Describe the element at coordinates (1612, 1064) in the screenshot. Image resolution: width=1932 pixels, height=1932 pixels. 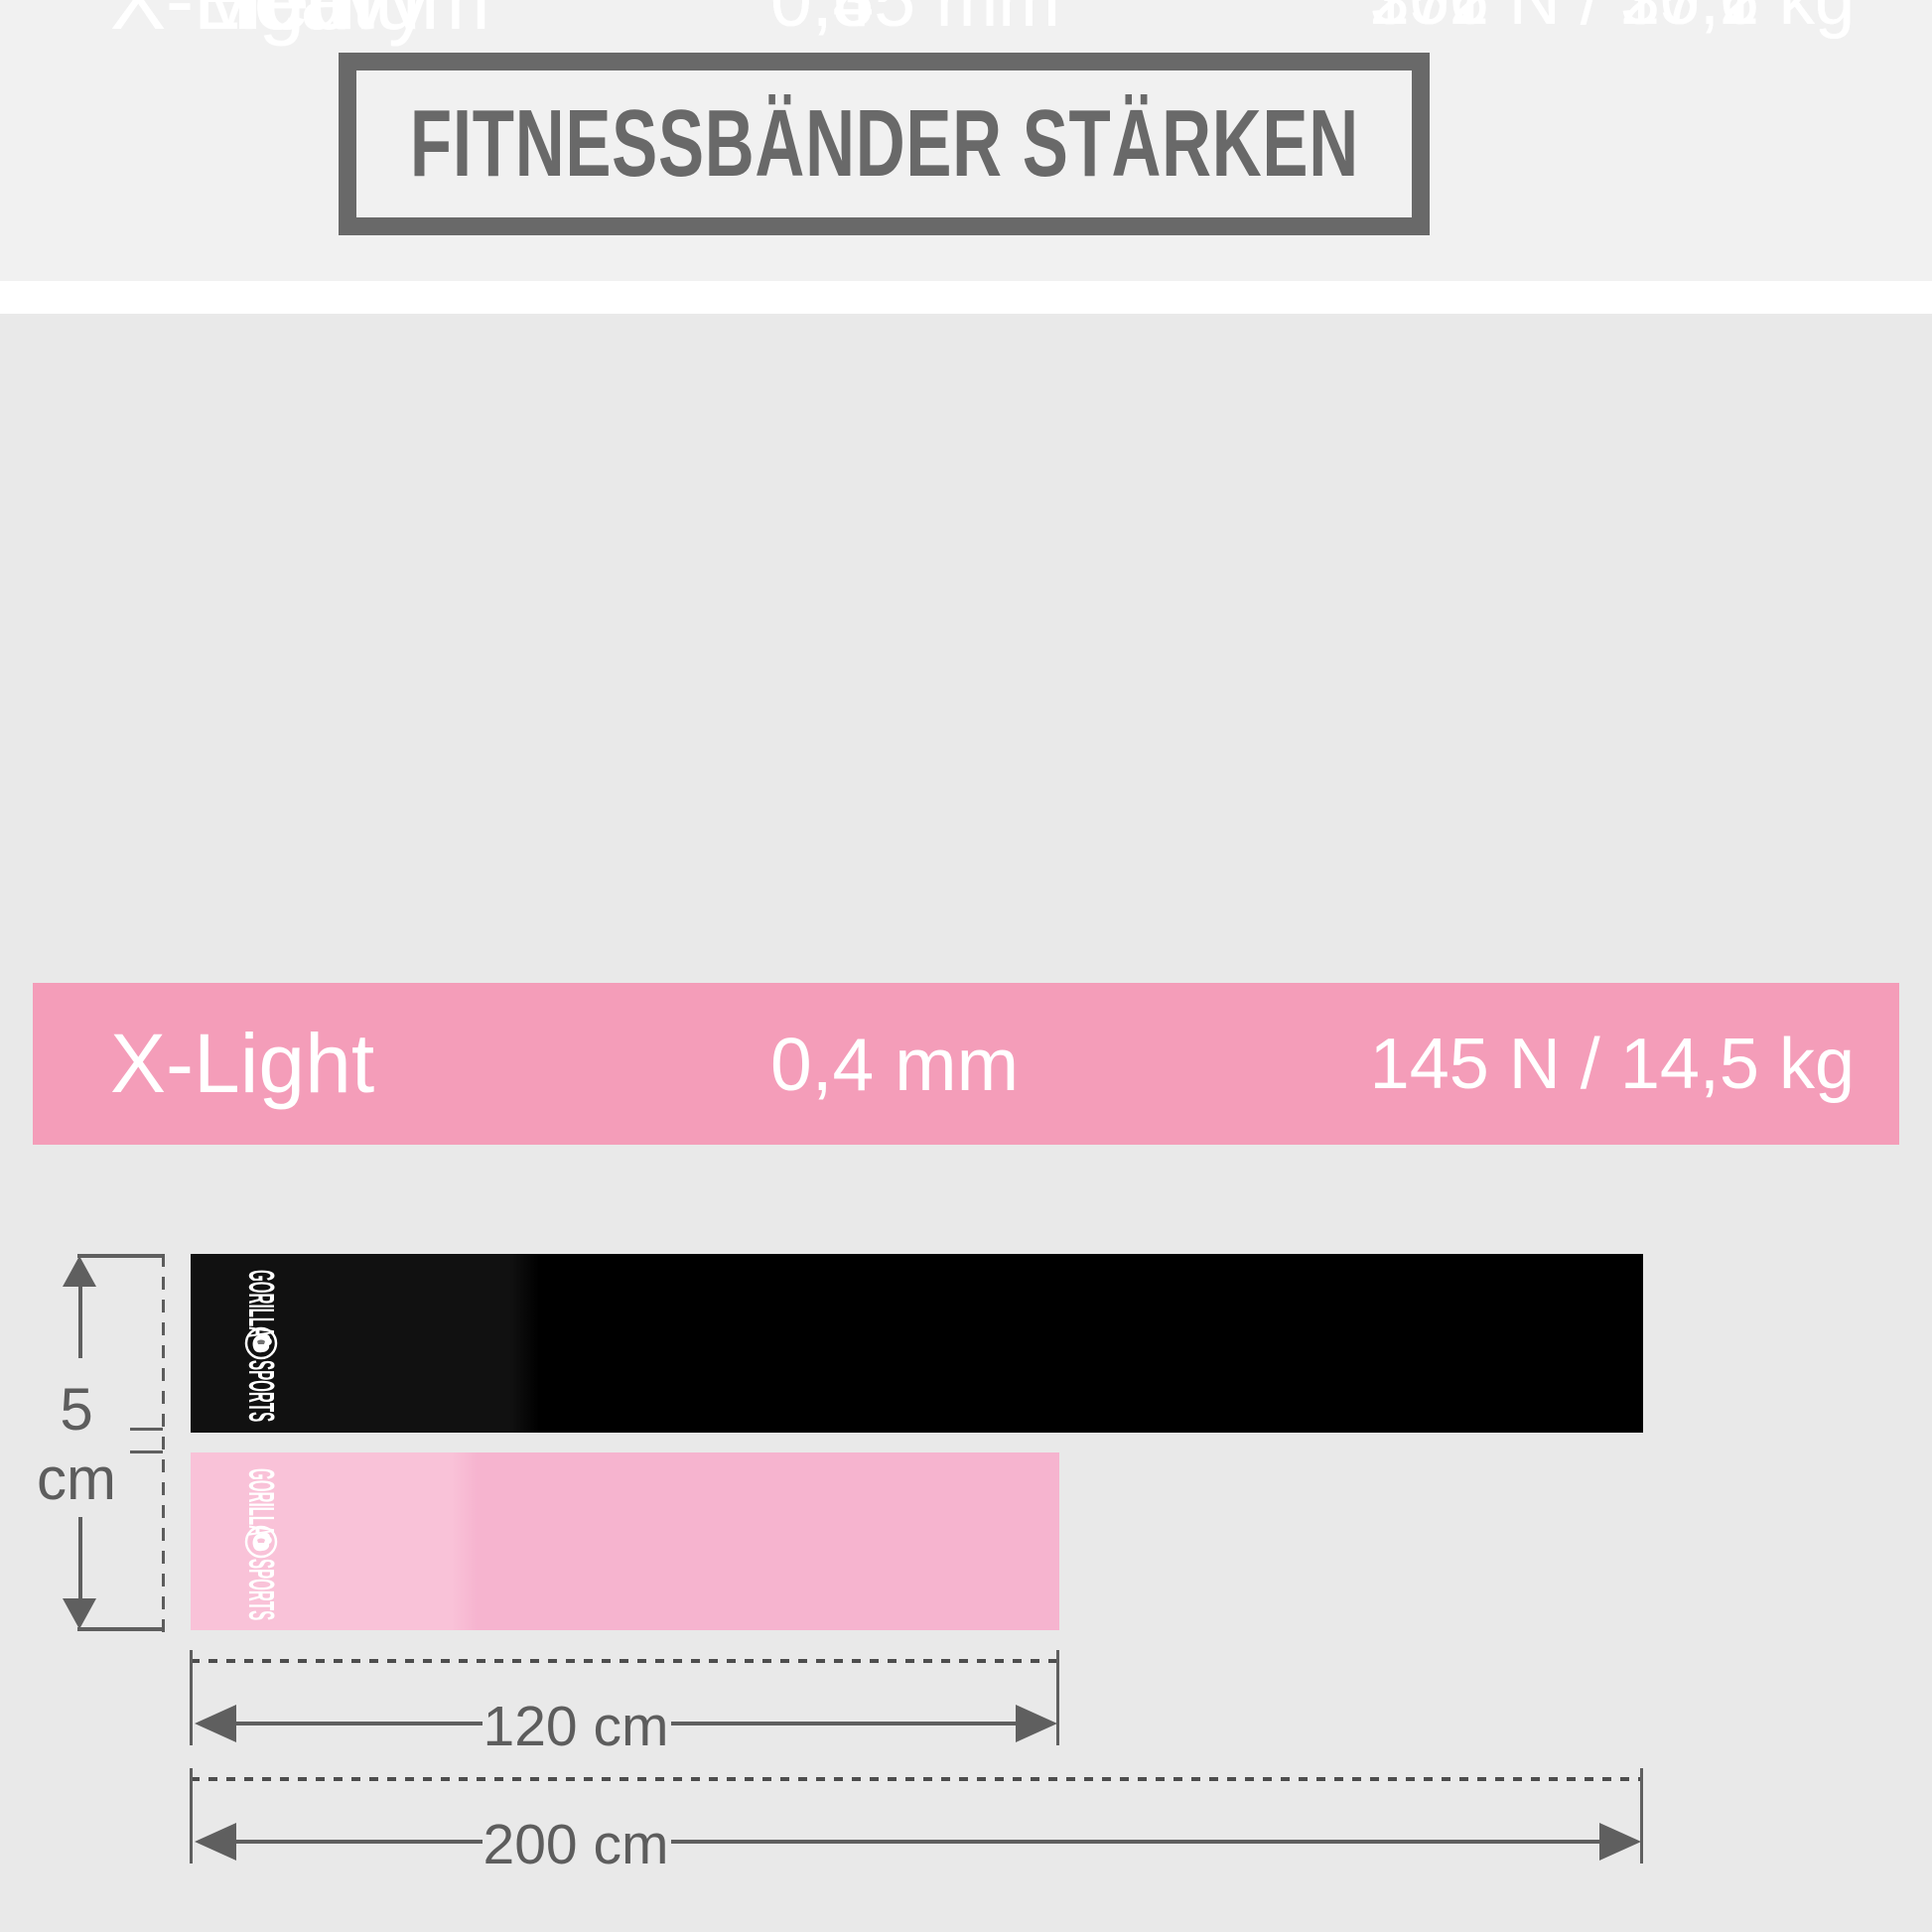
I see `band-resistance: 145 N / 14,5 kg` at that location.